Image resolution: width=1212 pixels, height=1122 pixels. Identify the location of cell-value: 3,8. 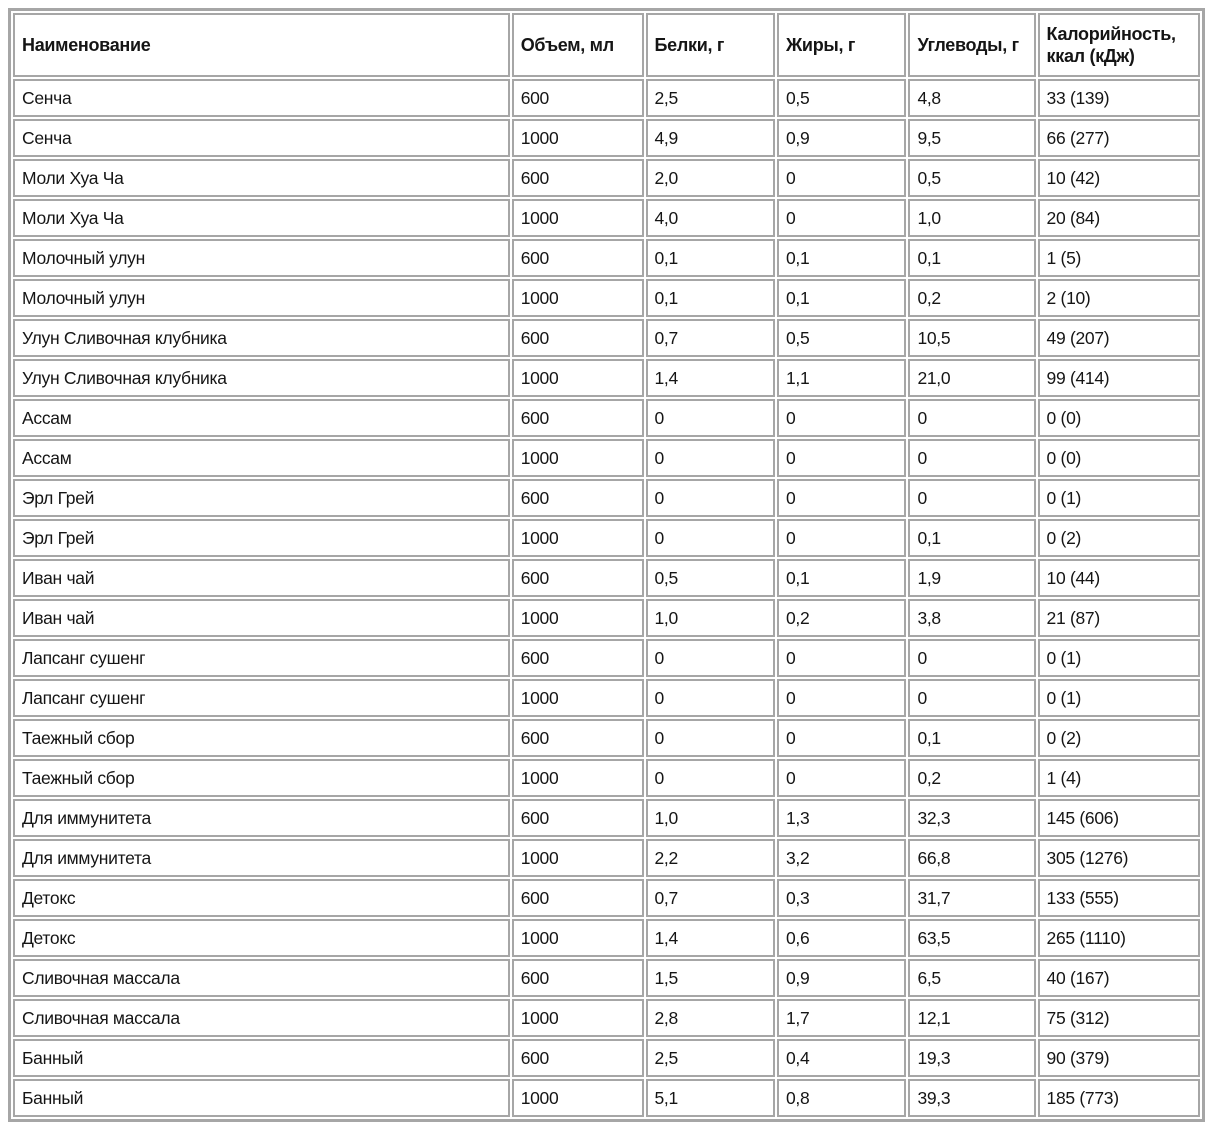
(972, 618).